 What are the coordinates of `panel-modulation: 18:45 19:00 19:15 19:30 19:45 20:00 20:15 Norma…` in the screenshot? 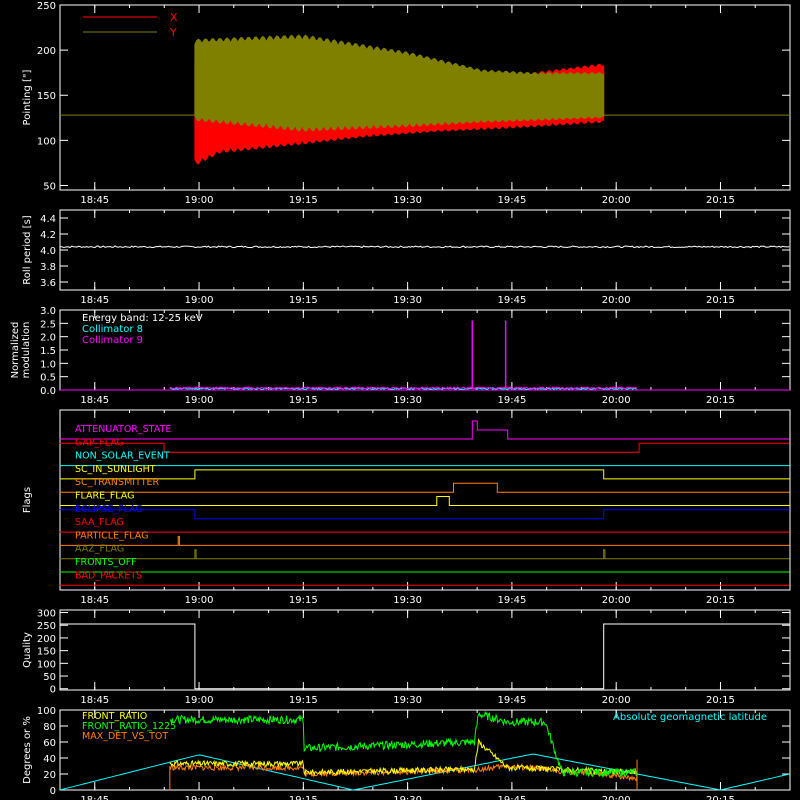 It's located at (400, 356).